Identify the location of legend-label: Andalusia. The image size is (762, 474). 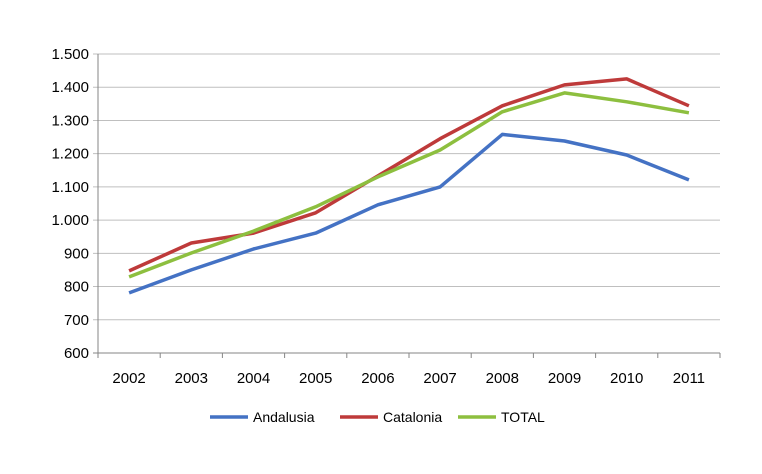
(284, 417).